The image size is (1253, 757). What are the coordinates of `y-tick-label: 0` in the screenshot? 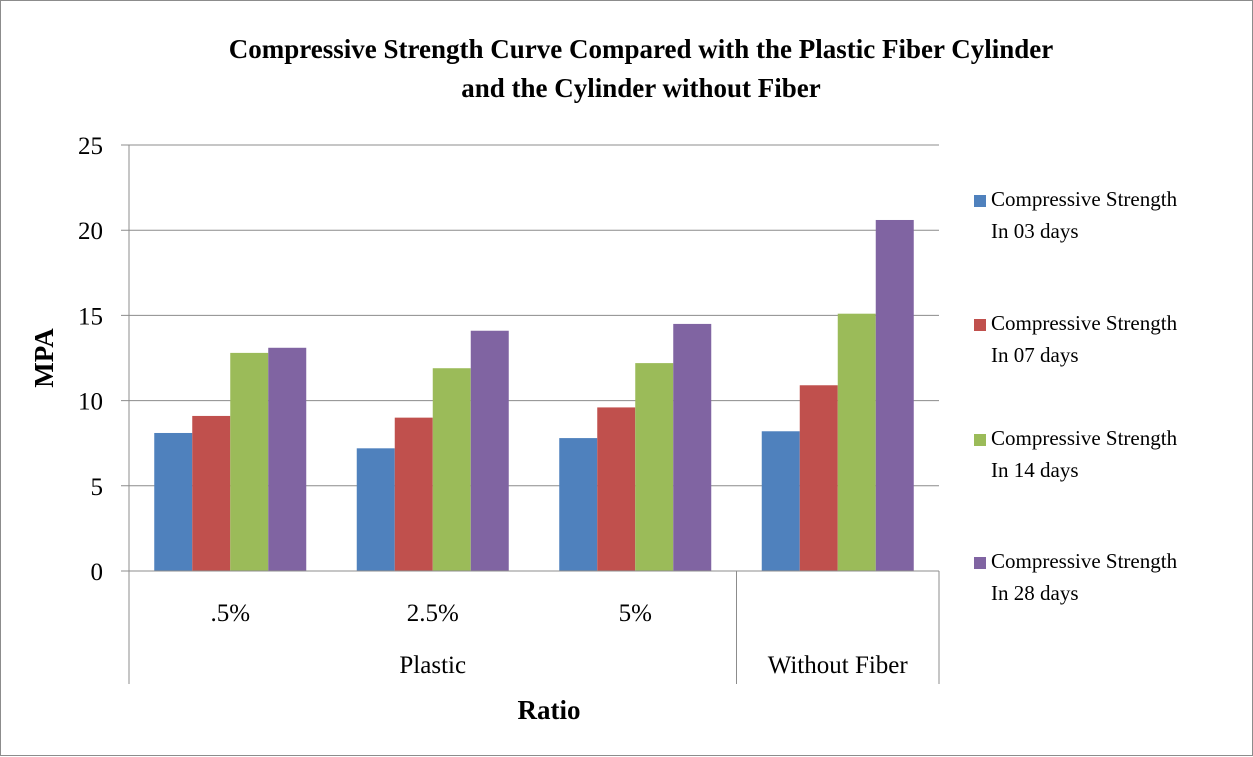 It's located at (97, 572).